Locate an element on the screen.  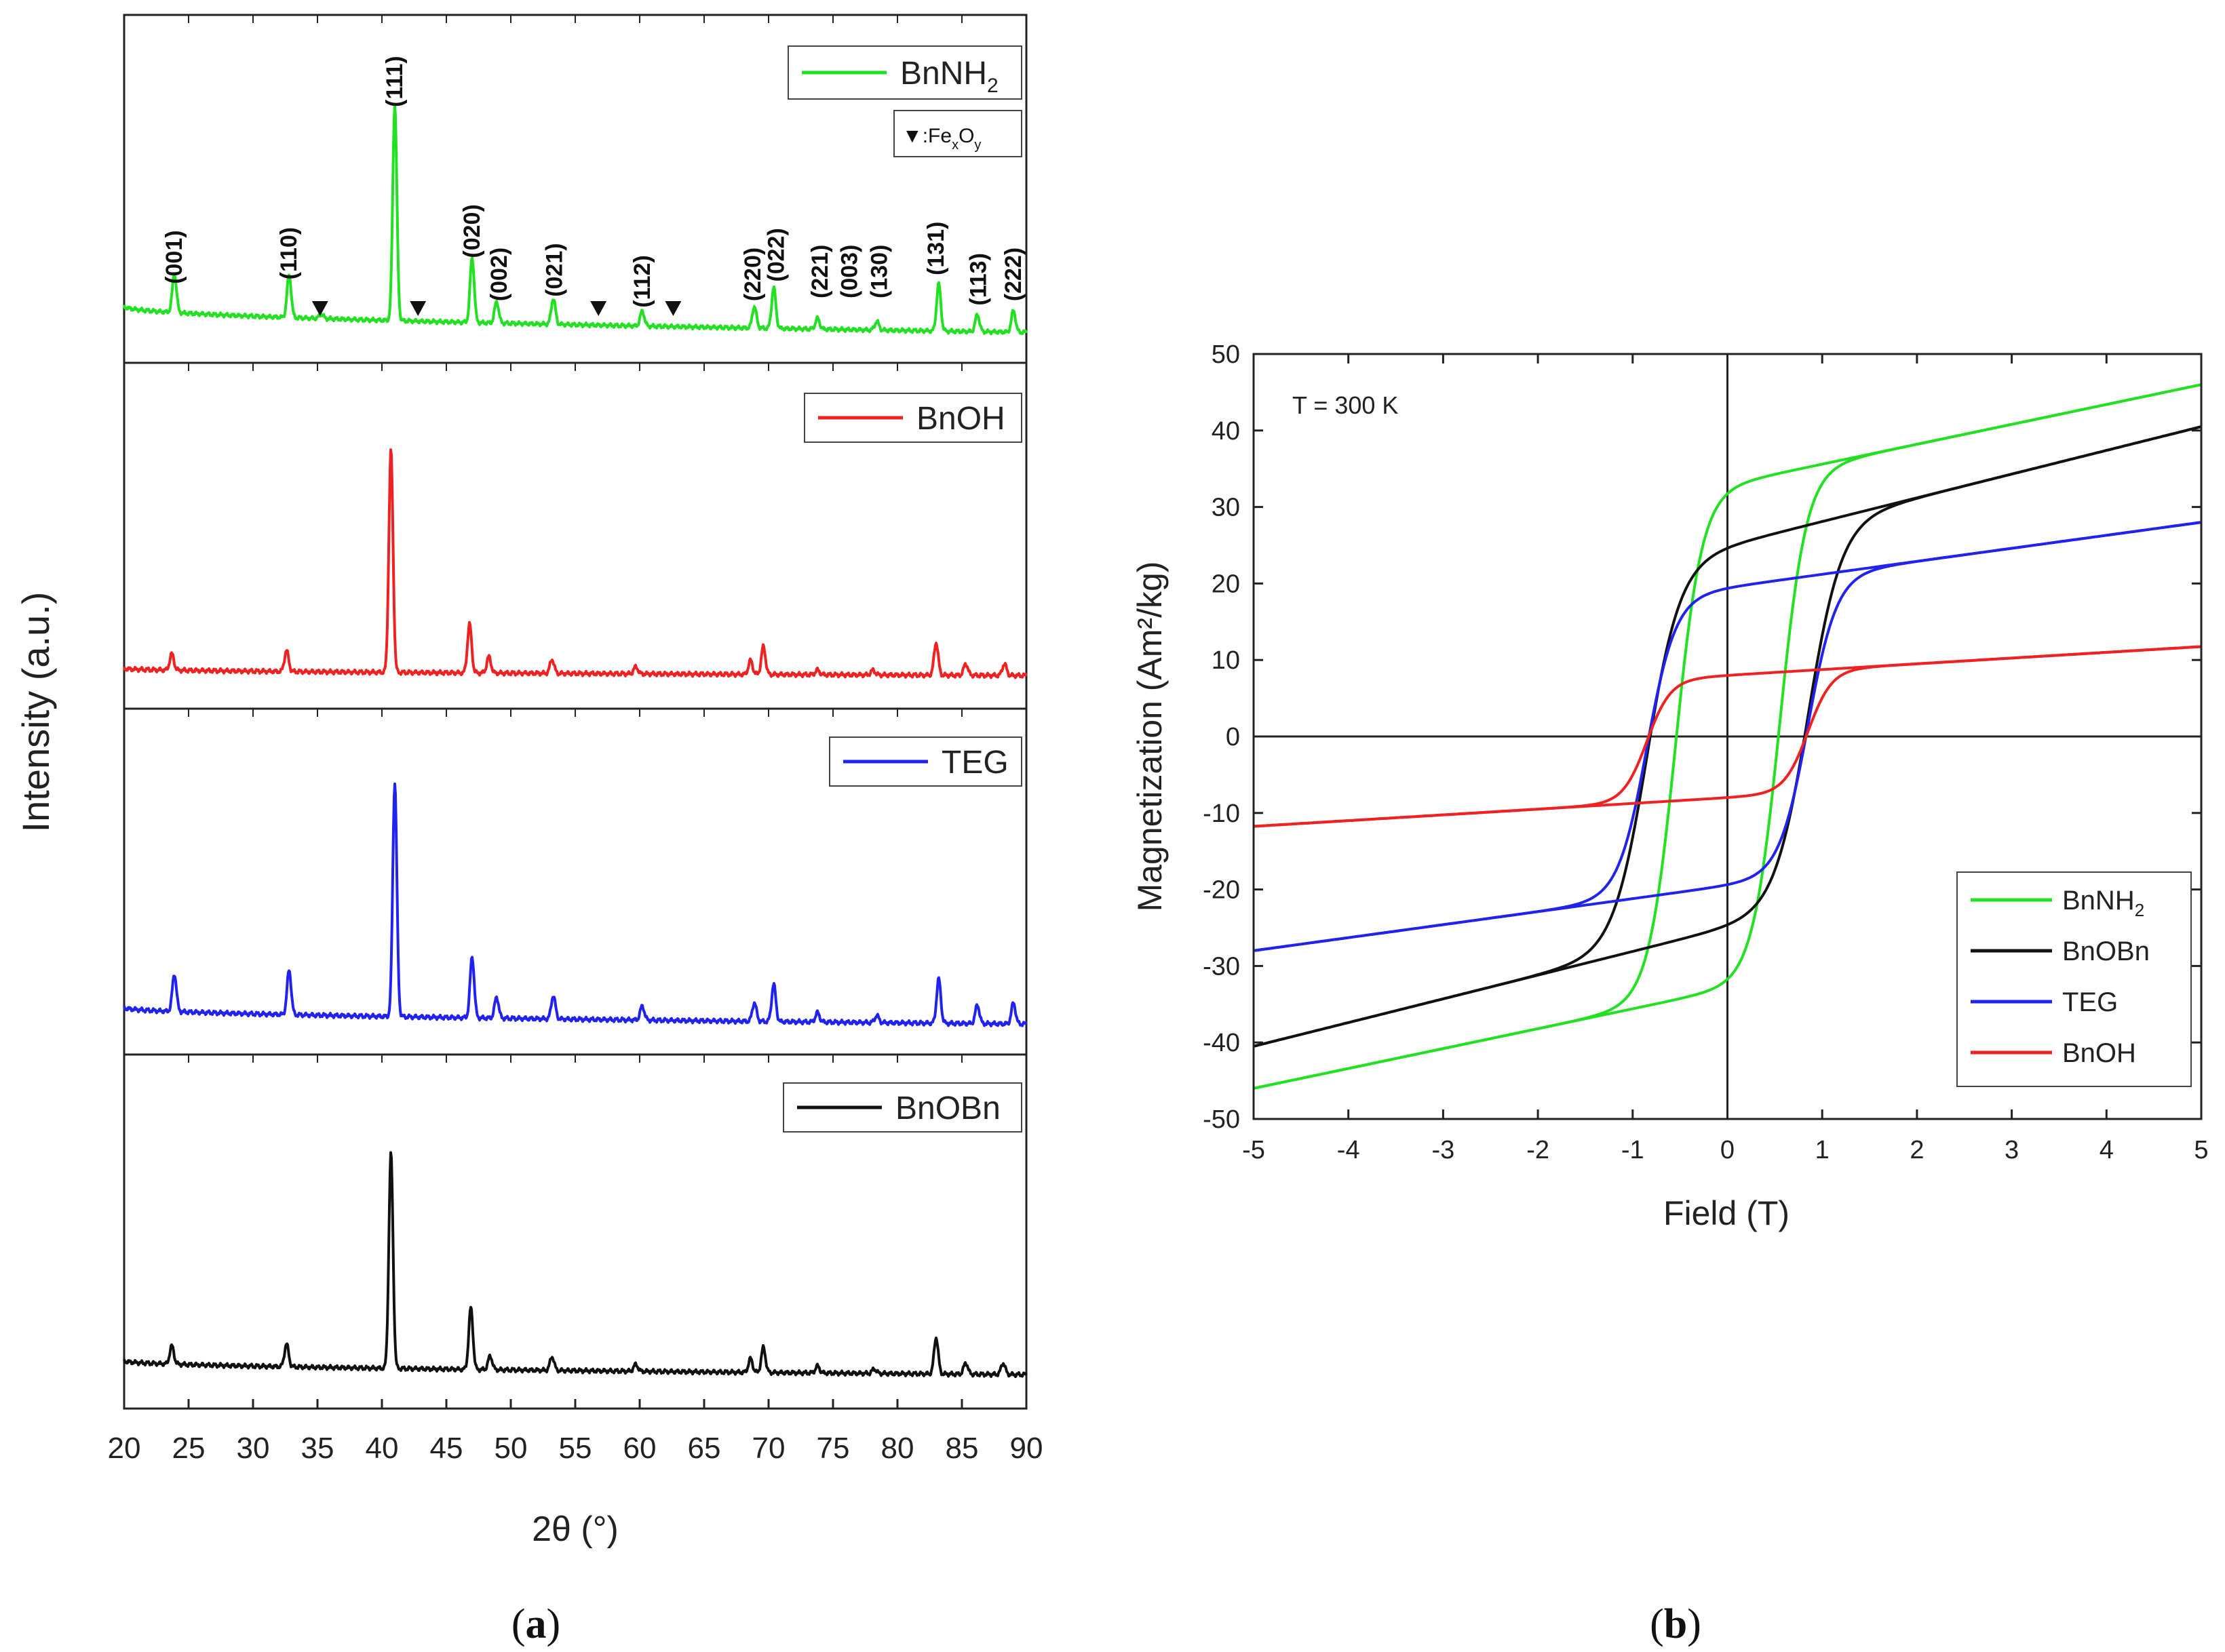
xrd-legends: BnNH2 BnOH TEG BnOBn is located at coordinates (902, 589).